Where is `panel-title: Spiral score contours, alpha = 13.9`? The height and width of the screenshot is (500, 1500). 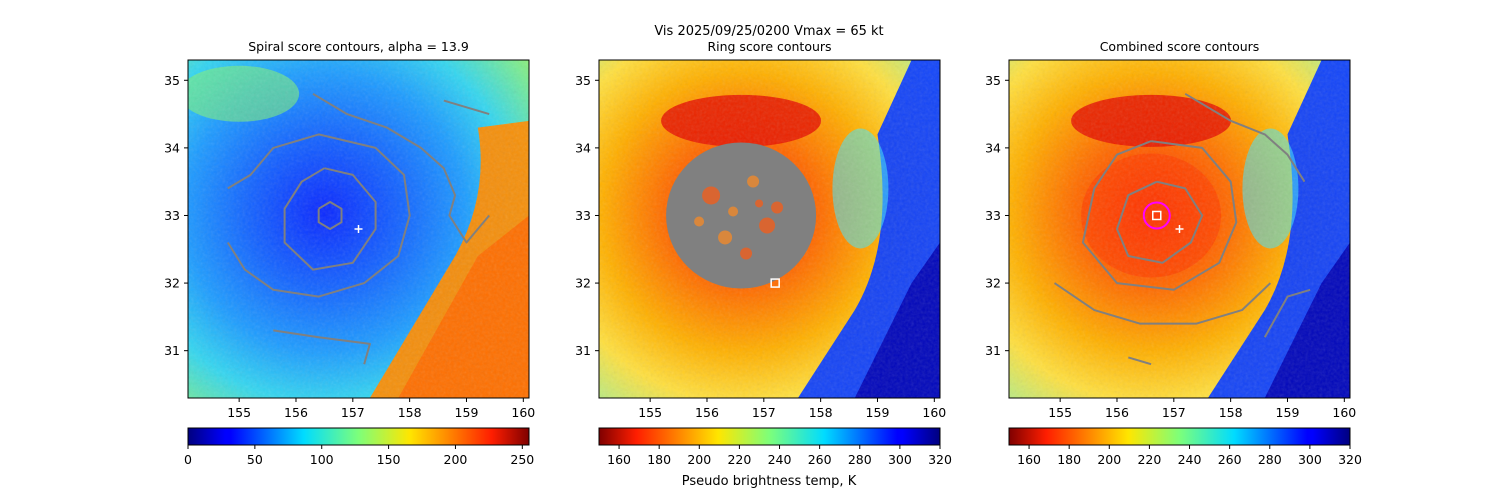 panel-title: Spiral score contours, alpha = 13.9 is located at coordinates (358, 46).